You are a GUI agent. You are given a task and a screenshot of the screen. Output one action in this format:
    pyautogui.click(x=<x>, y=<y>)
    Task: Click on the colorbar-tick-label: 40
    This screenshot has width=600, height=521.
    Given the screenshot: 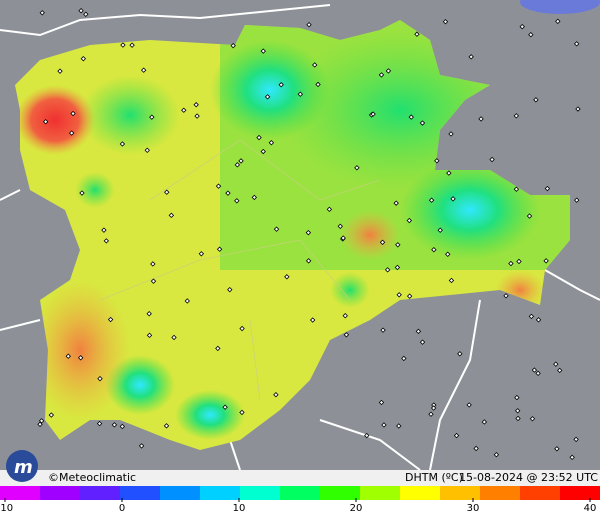 What is the action you would take?
    pyautogui.click(x=590, y=508)
    